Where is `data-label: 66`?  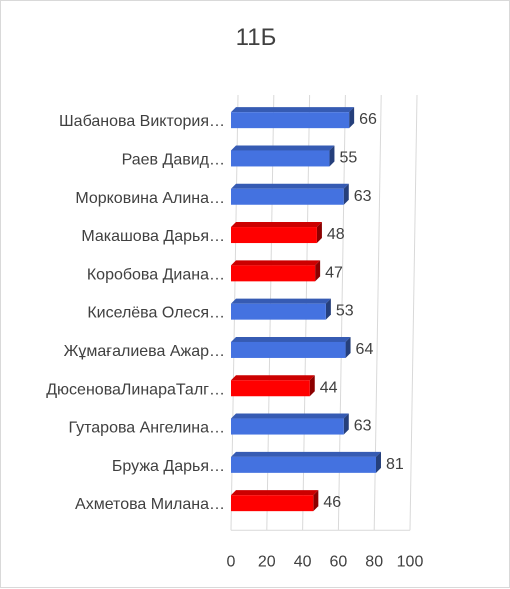
data-label: 66 is located at coordinates (368, 119).